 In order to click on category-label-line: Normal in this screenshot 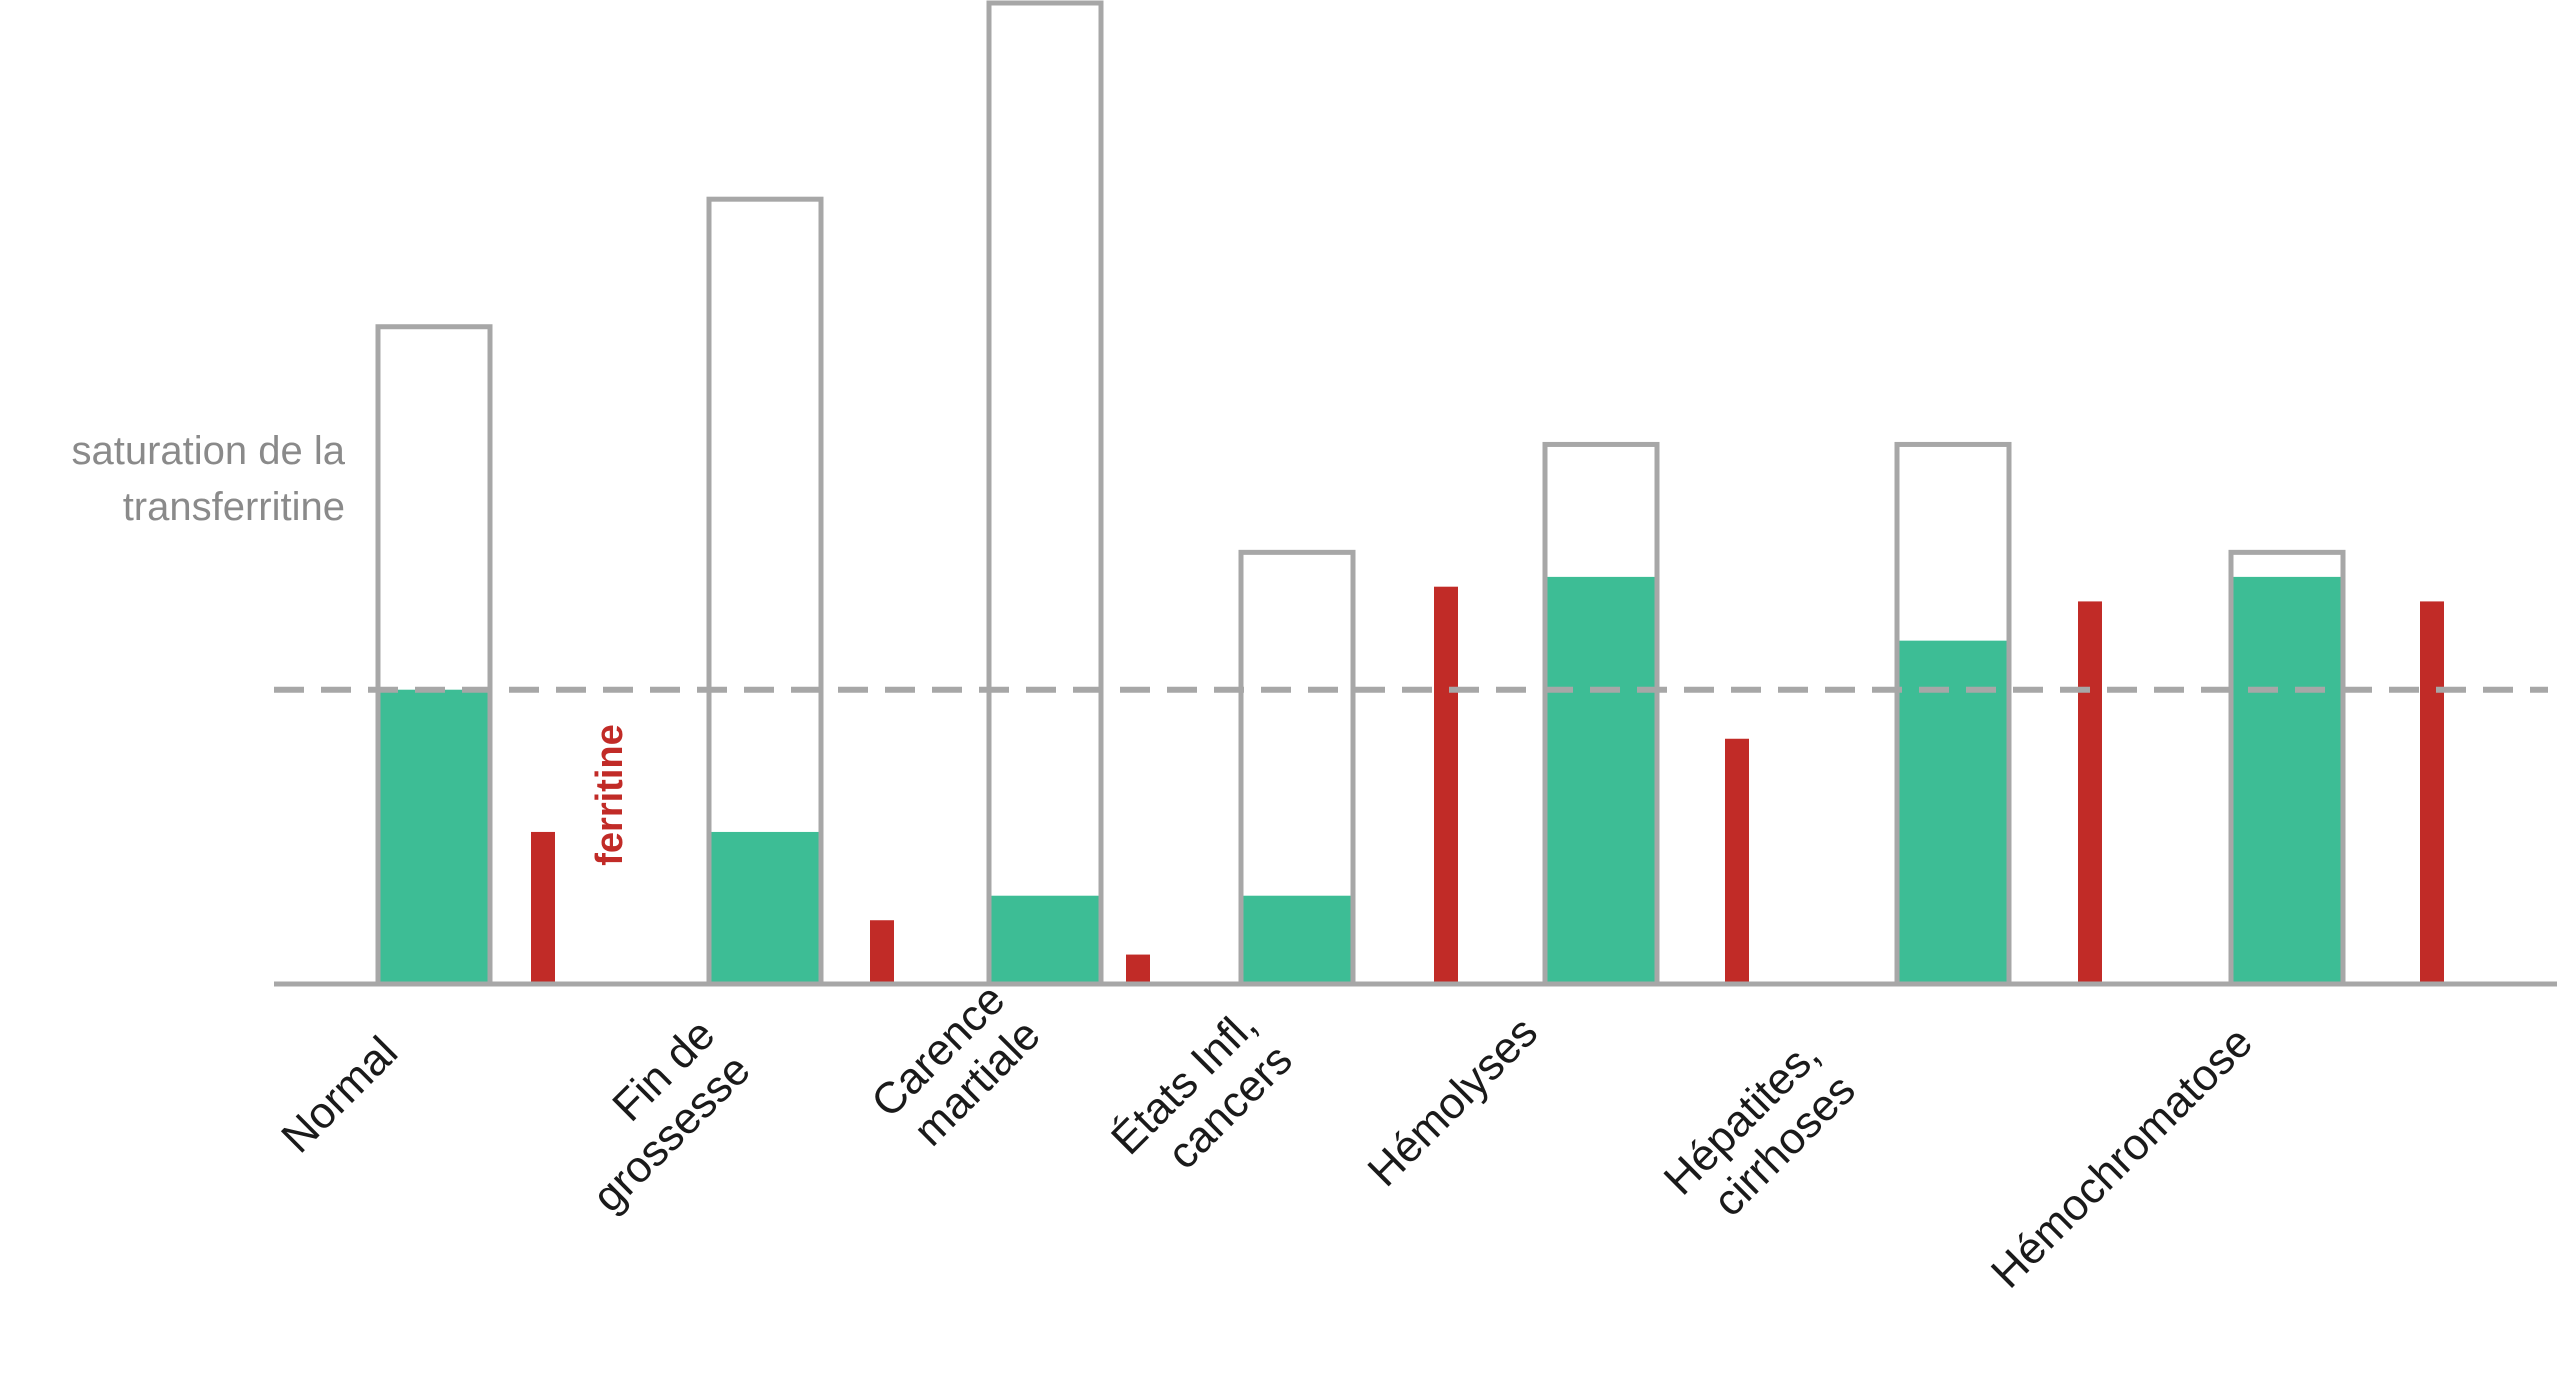, I will do `click(339, 1094)`.